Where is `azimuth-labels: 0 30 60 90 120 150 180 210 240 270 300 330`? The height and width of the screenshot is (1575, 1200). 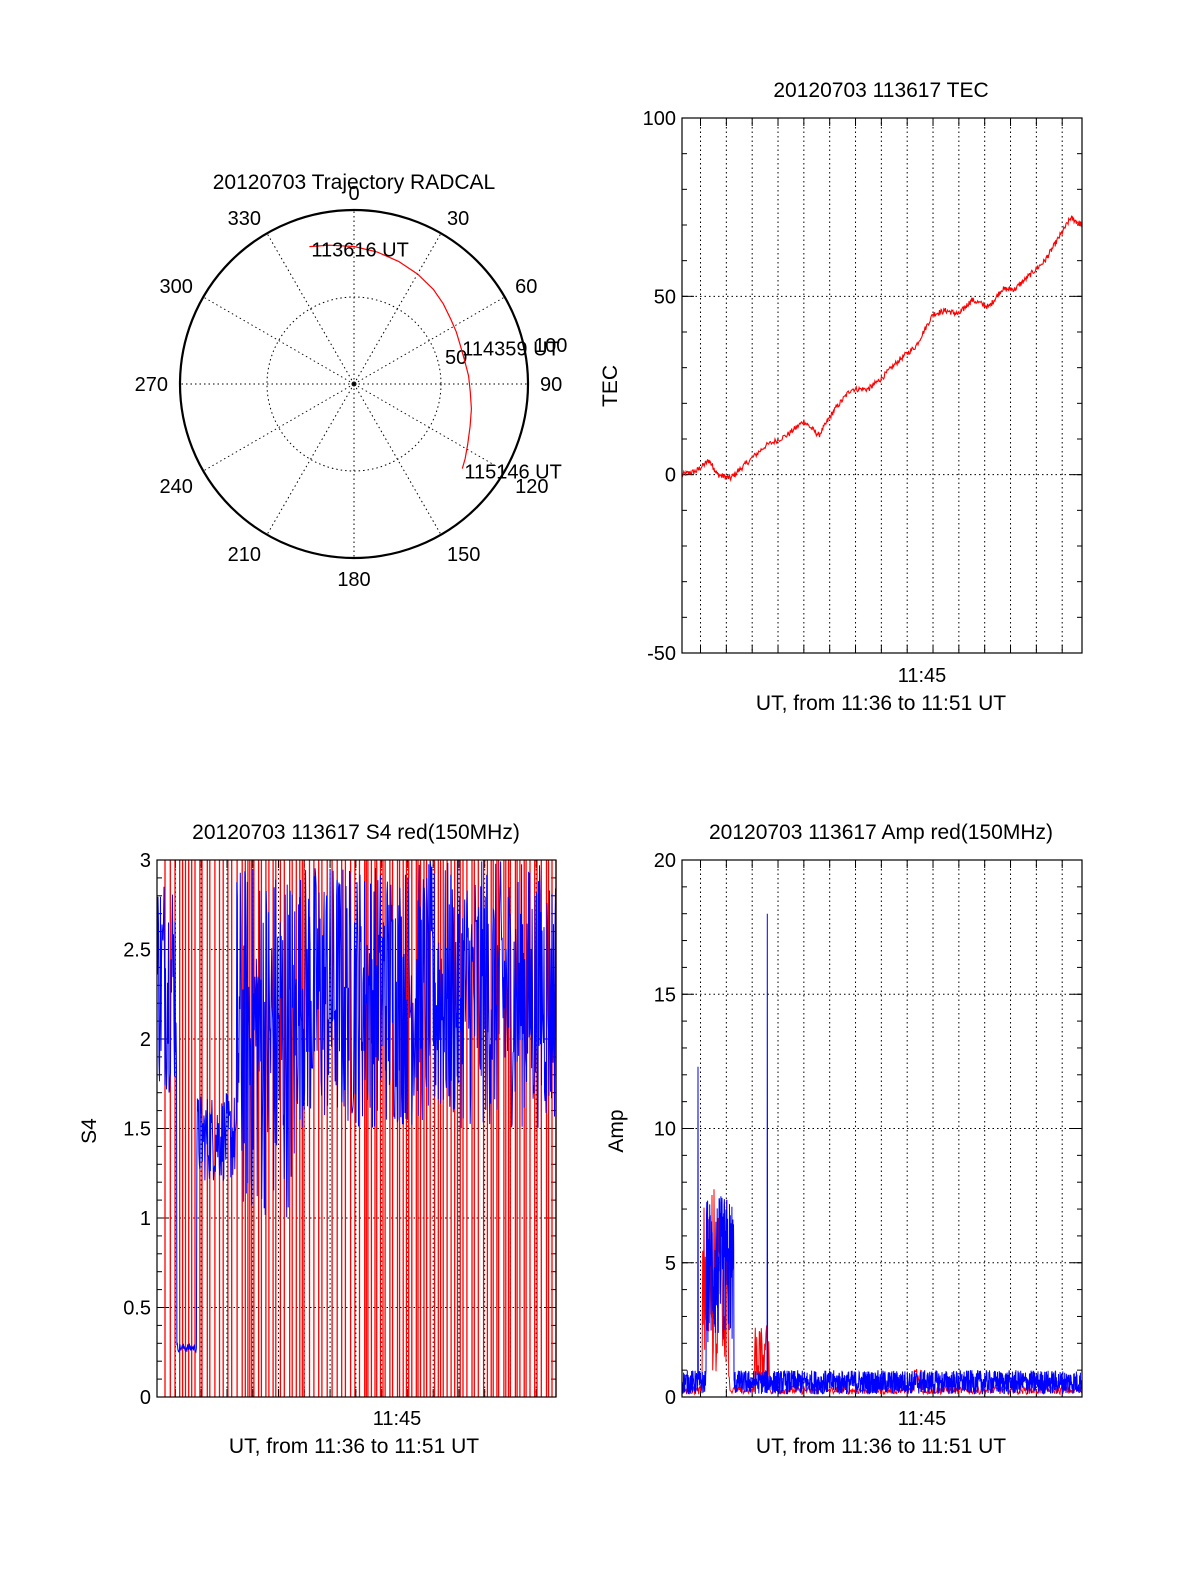
azimuth-labels: 0 30 60 90 120 150 180 210 240 270 300 330 is located at coordinates (349, 387).